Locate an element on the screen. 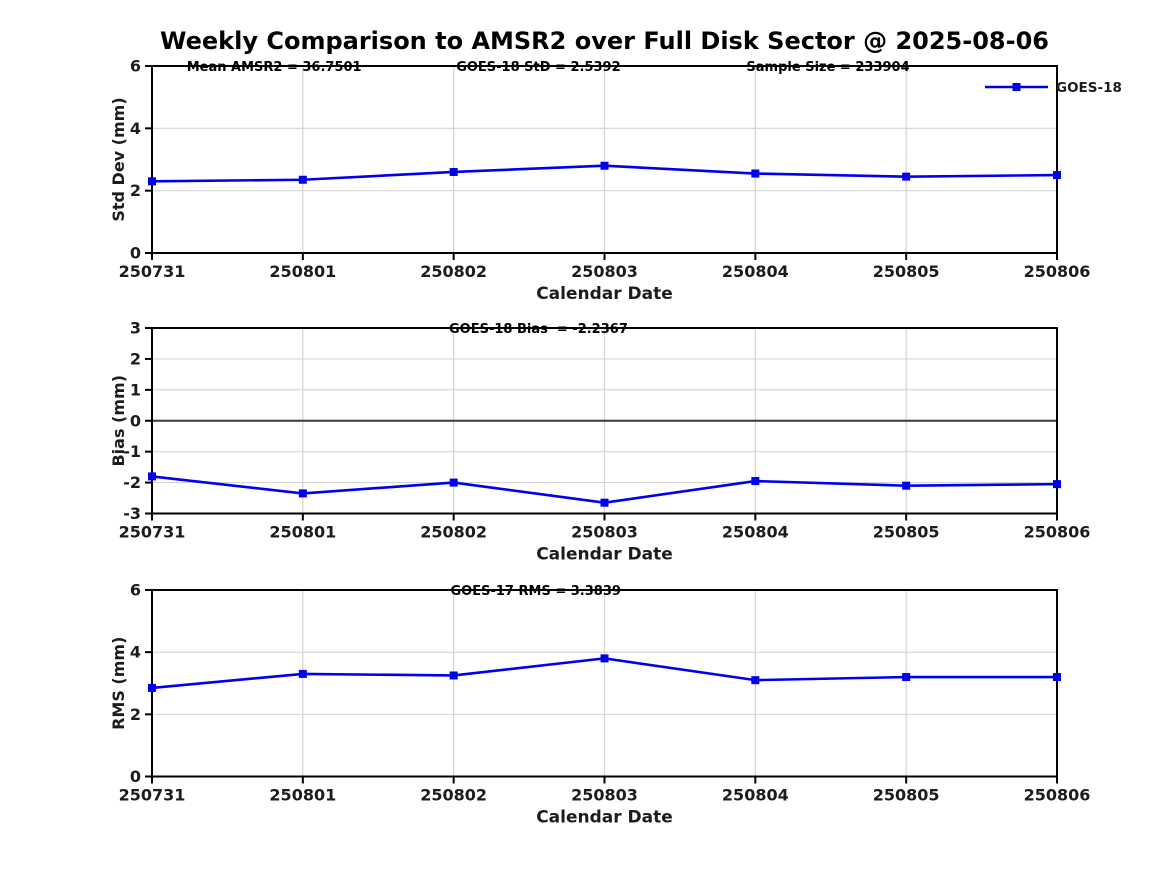  y-axis-label: RMS (mm) is located at coordinates (118, 683).